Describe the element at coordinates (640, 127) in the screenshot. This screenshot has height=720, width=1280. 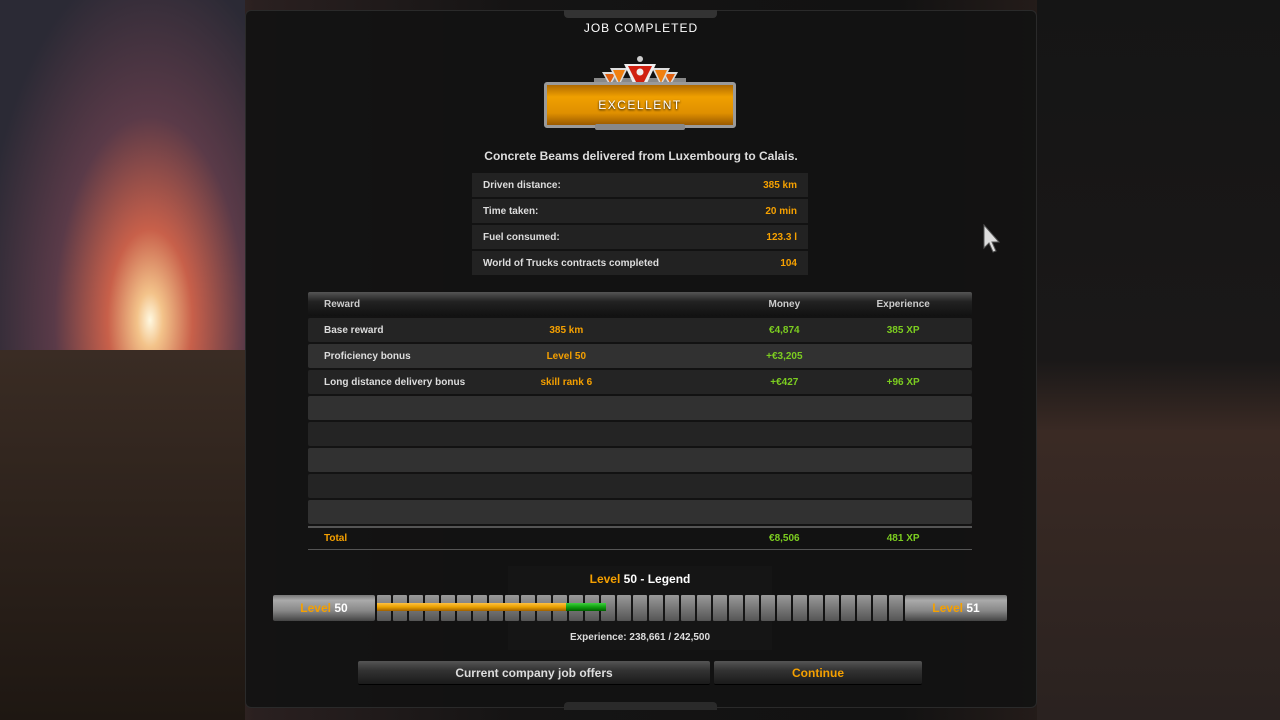
I see `rating-badge-base` at that location.